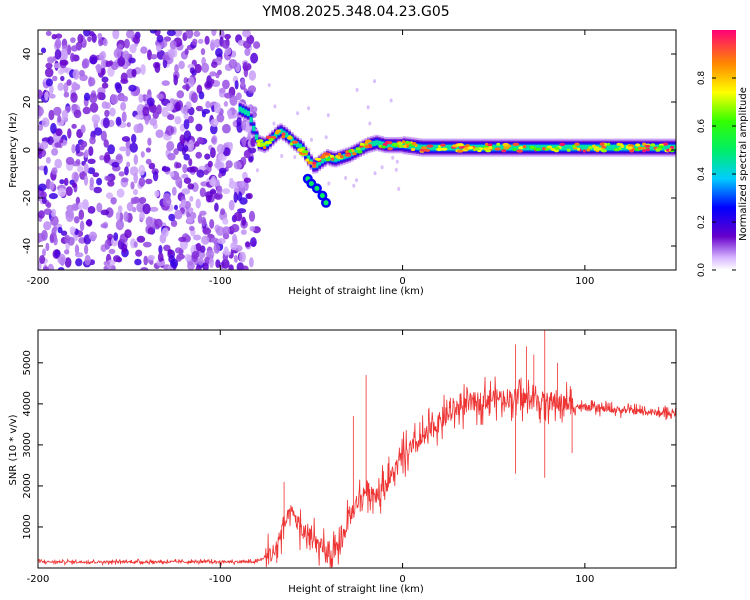  I want to click on colorbar-axes: 0.0 0.2 0.4 0.6 0.8, so click(716, 174).